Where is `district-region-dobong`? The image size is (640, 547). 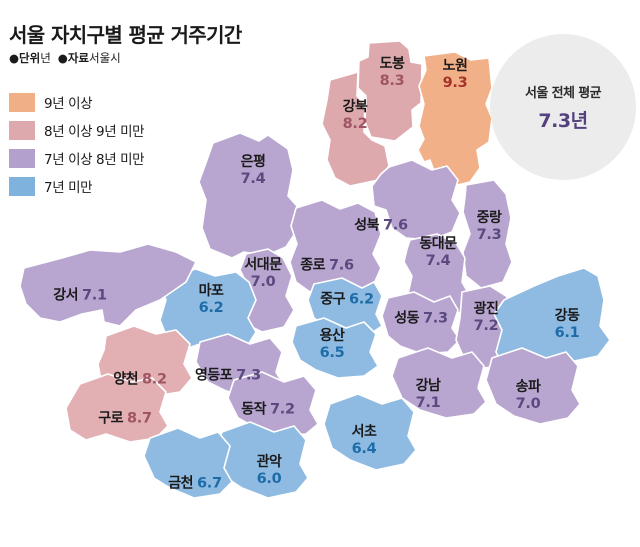
district-region-dobong is located at coordinates (390, 91).